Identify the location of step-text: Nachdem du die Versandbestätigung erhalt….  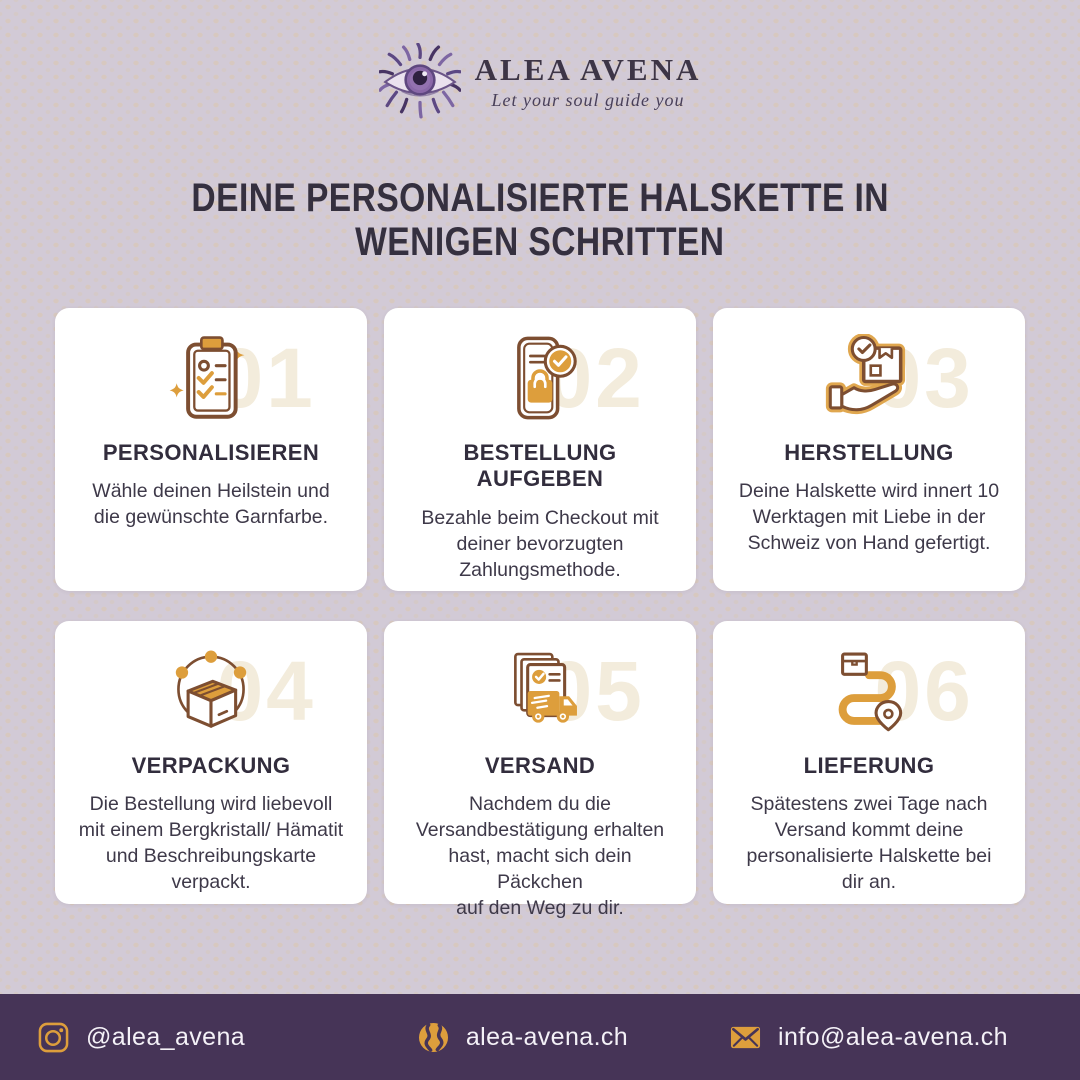
(540, 856).